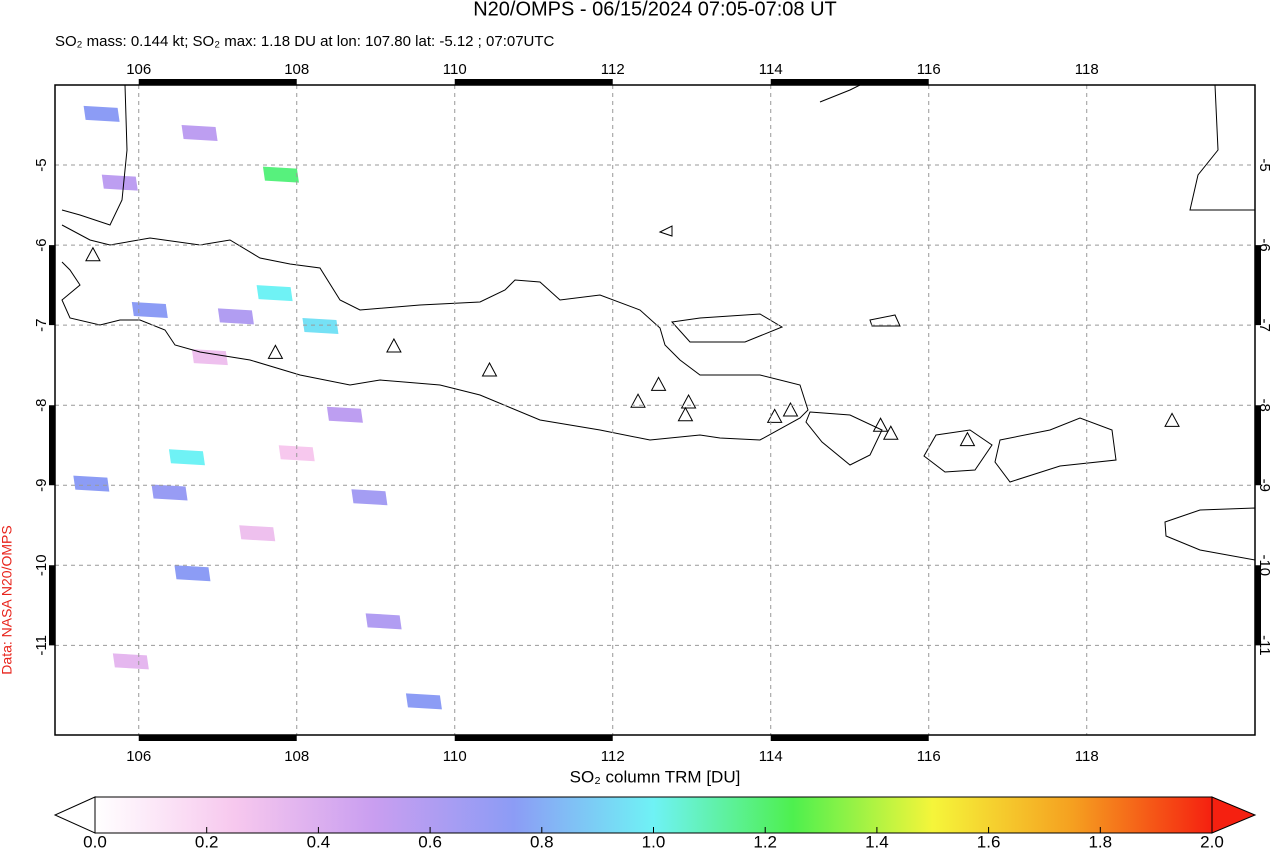 This screenshot has height=853, width=1272. Describe the element at coordinates (138, 756) in the screenshot. I see `x-tick-label-bottom: 106` at that location.